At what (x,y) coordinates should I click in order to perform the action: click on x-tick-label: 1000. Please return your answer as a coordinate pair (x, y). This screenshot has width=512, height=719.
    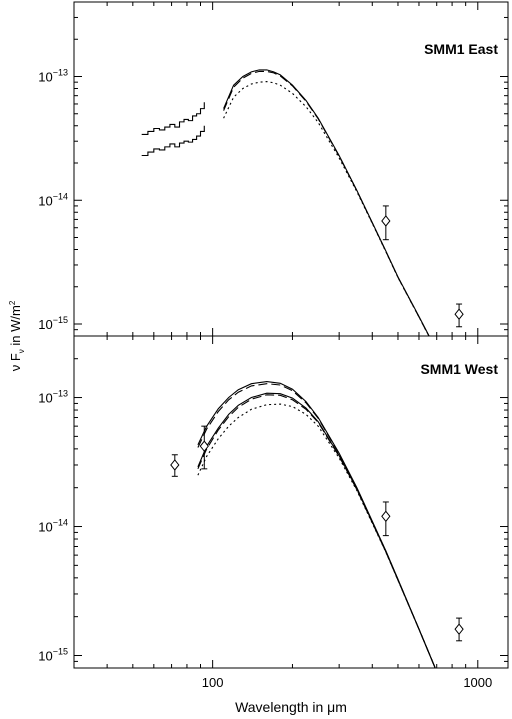
    Looking at the image, I should click on (477, 682).